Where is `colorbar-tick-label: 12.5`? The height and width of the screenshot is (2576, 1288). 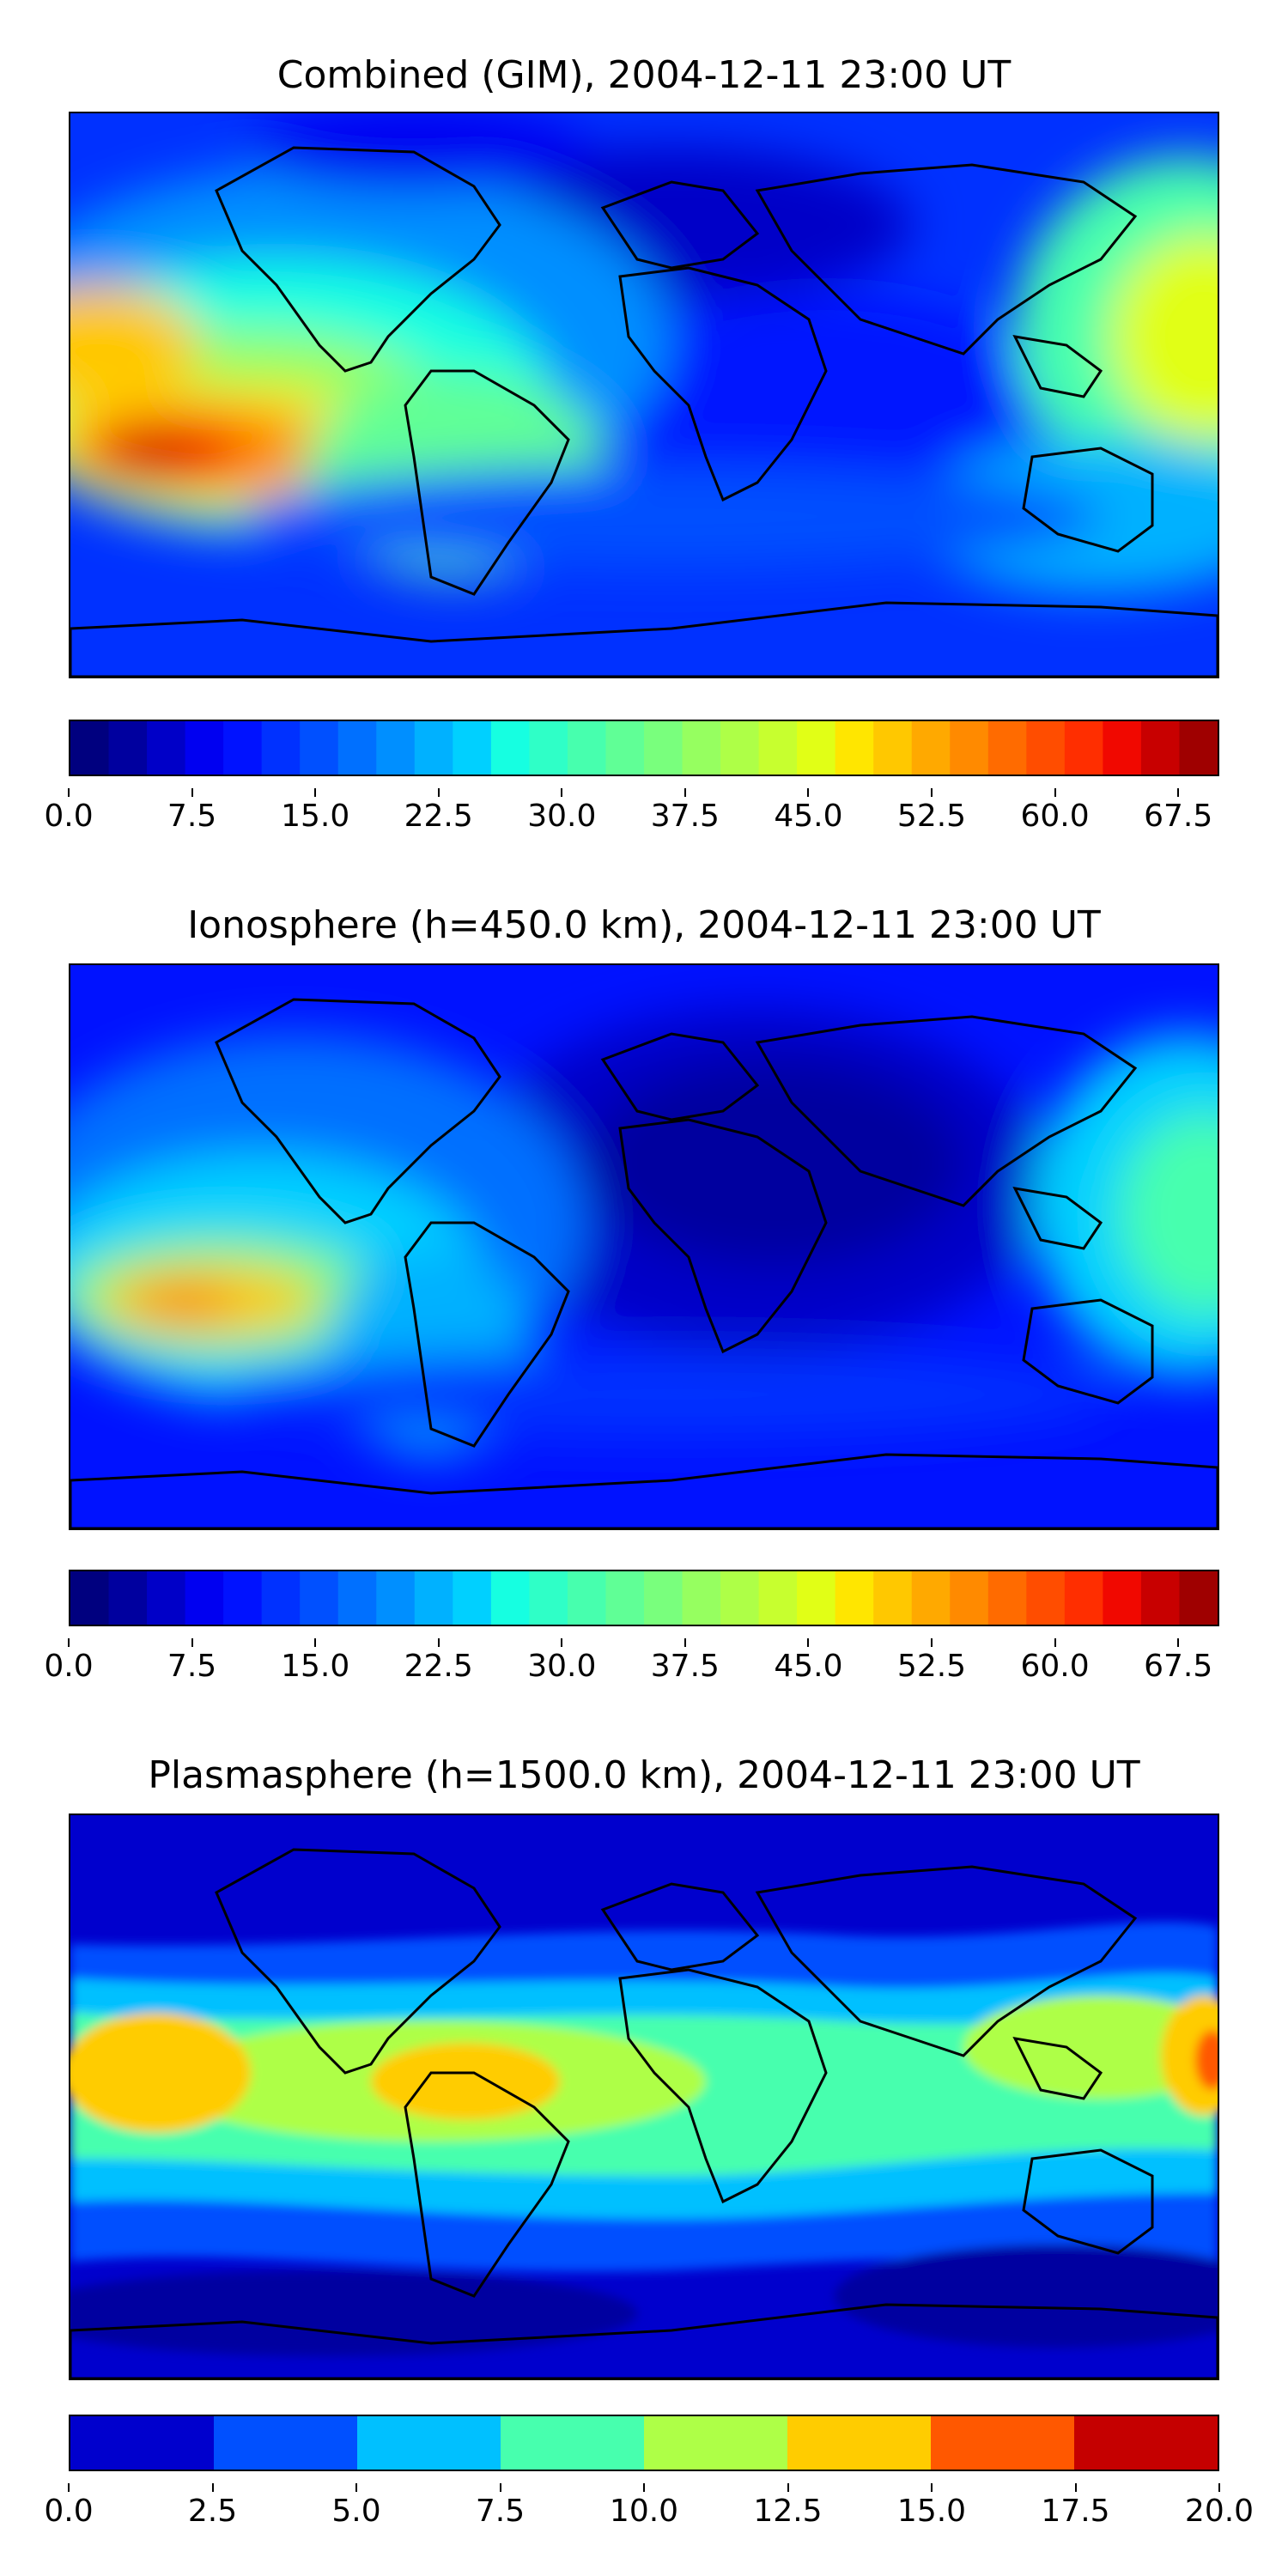
colorbar-tick-label: 12.5 is located at coordinates (788, 2511).